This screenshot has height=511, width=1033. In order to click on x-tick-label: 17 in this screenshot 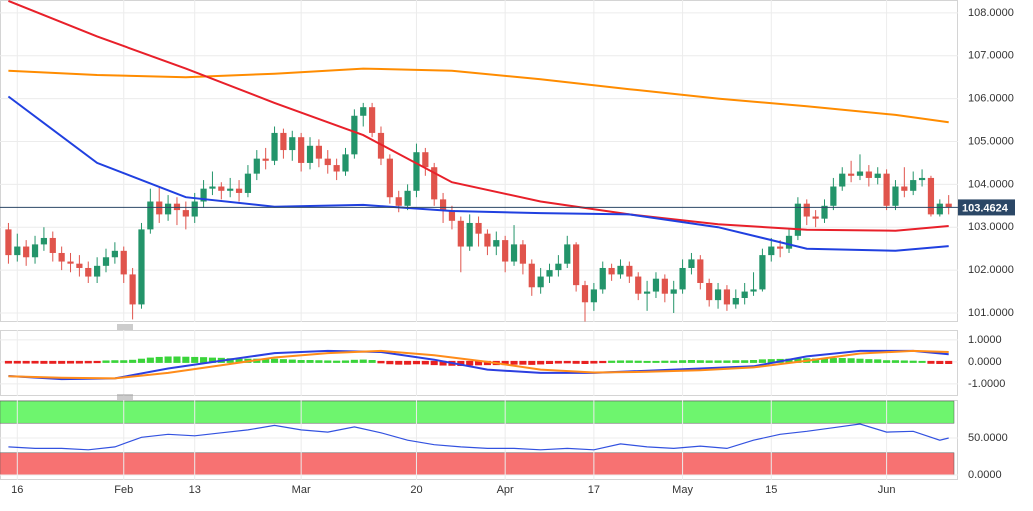, I will do `click(594, 490)`.